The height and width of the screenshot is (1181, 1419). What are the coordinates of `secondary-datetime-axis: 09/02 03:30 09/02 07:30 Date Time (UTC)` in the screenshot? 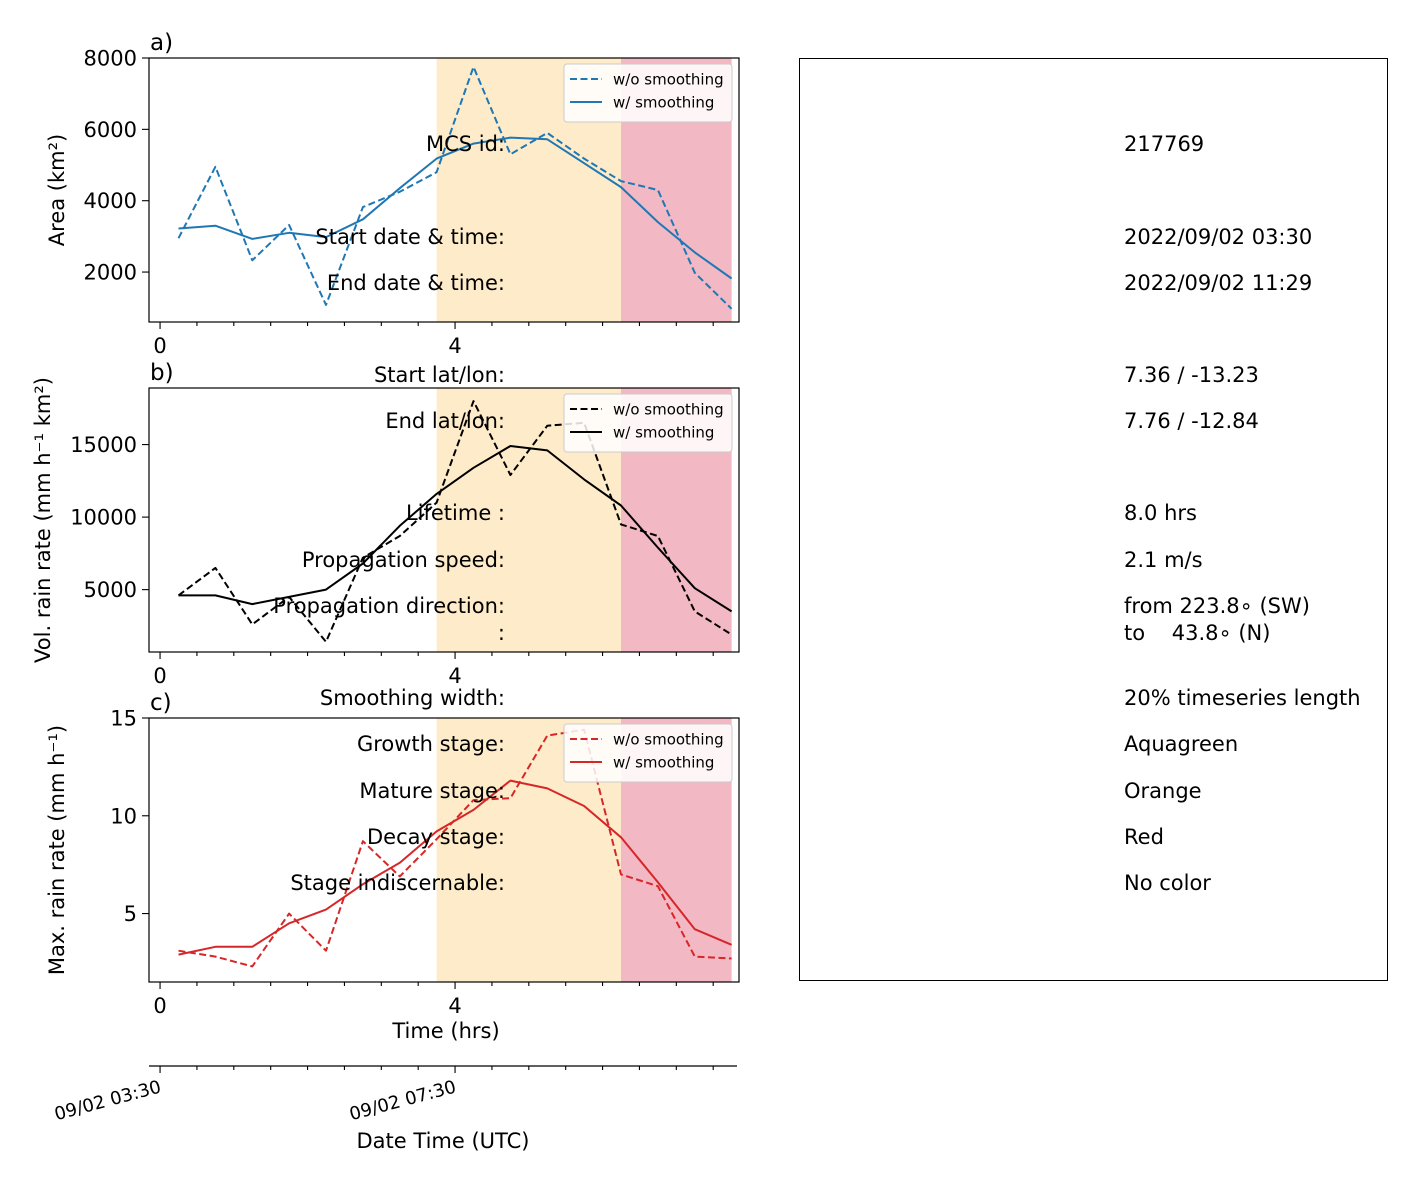 It's located at (394, 1109).